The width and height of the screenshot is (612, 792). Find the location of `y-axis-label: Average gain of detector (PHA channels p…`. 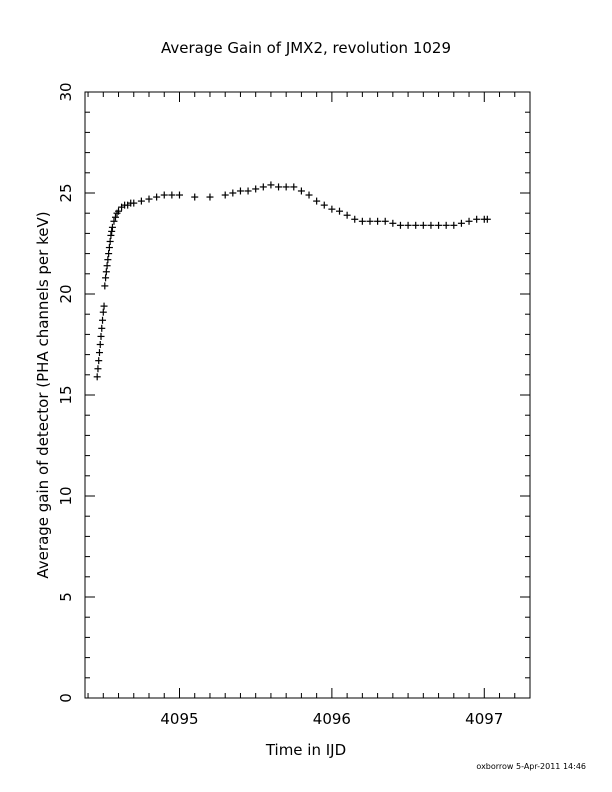

y-axis-label: Average gain of detector (PHA channels p… is located at coordinates (43, 394).